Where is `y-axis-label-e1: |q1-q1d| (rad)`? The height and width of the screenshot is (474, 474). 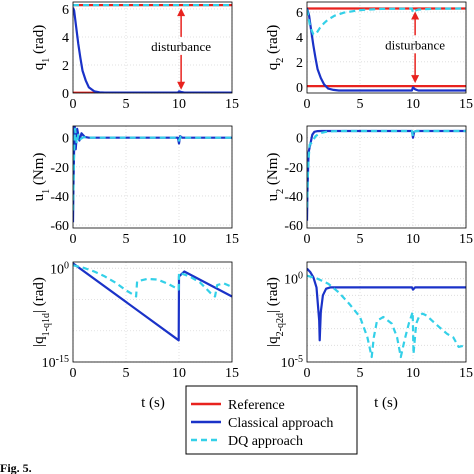
y-axis-label-e1: |q1-q1d| (rad) is located at coordinates (41, 312).